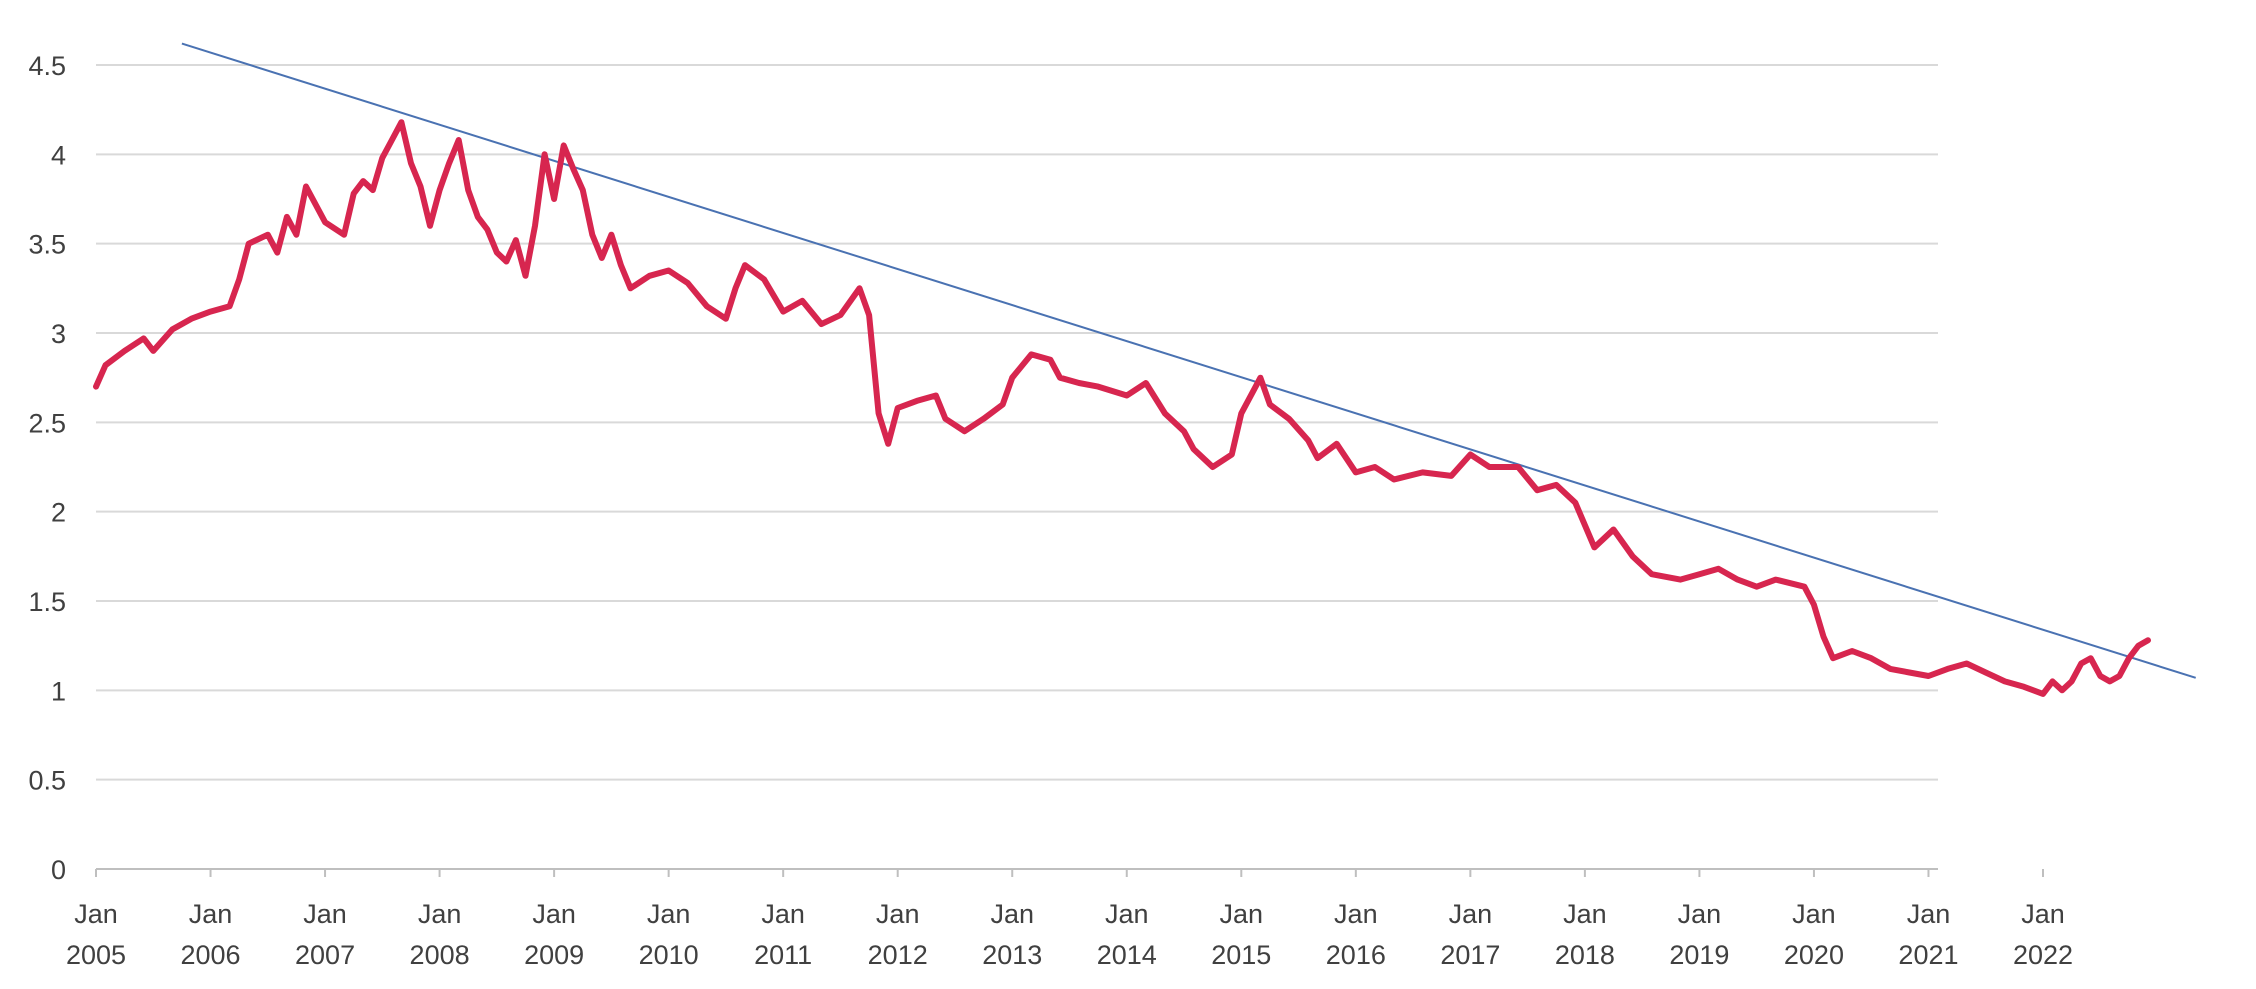 This screenshot has width=2256, height=989. Describe the element at coordinates (1012, 955) in the screenshot. I see `x-tick-label-year: 2013` at that location.